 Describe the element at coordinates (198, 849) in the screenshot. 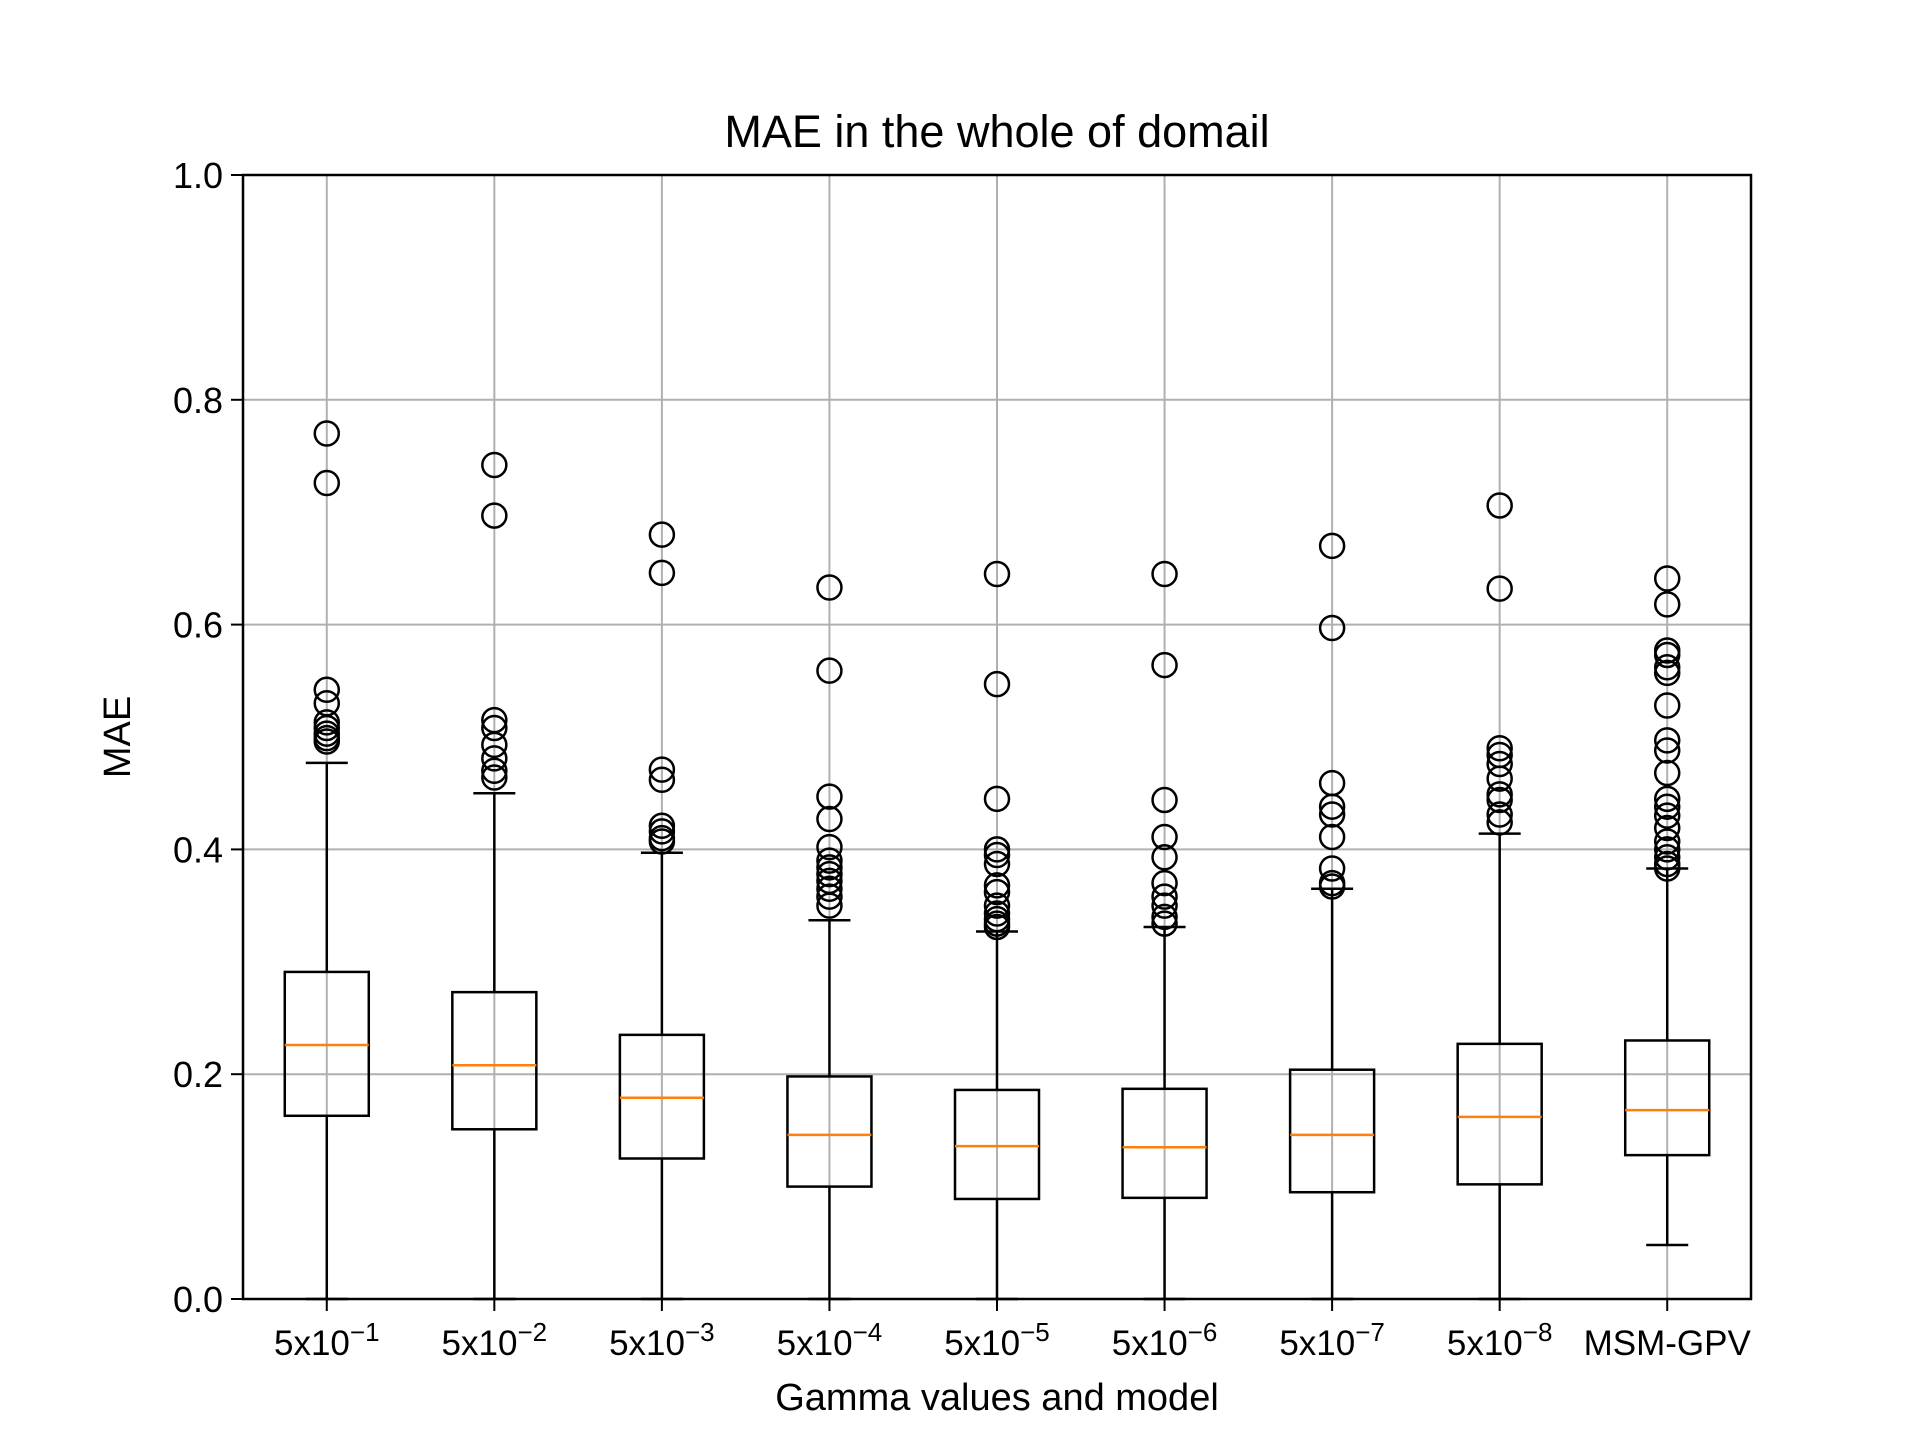

I see `y-tick-label: 0.4` at that location.